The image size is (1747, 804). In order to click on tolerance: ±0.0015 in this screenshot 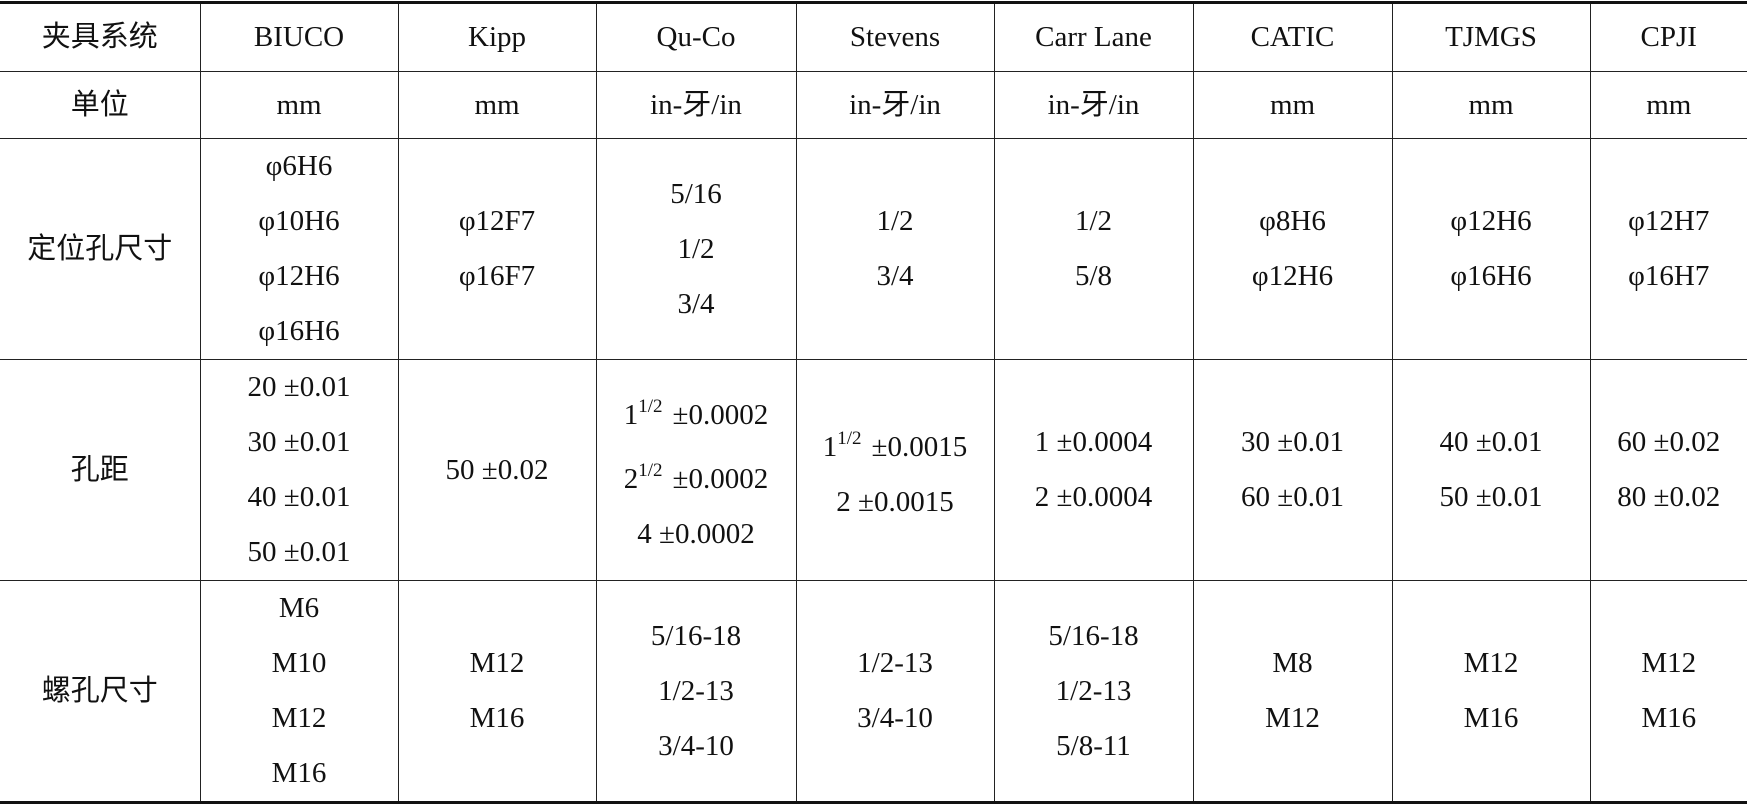, I will do `click(920, 447)`.